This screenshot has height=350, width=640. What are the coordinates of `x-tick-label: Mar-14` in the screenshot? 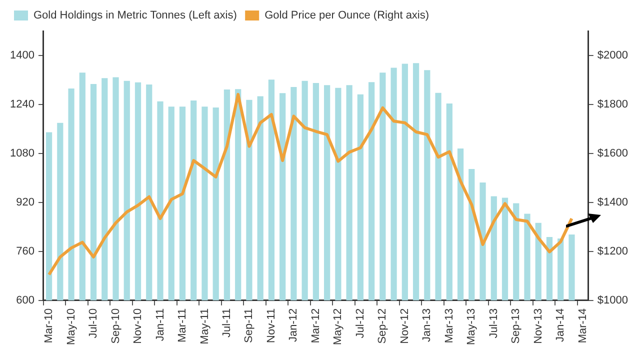 It's located at (582, 326).